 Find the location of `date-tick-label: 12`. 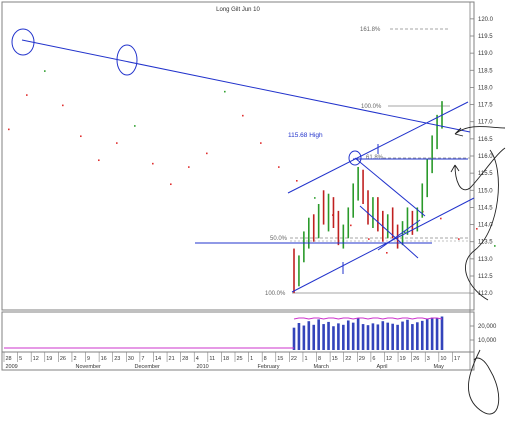

date-tick-label: 12 is located at coordinates (36, 359).